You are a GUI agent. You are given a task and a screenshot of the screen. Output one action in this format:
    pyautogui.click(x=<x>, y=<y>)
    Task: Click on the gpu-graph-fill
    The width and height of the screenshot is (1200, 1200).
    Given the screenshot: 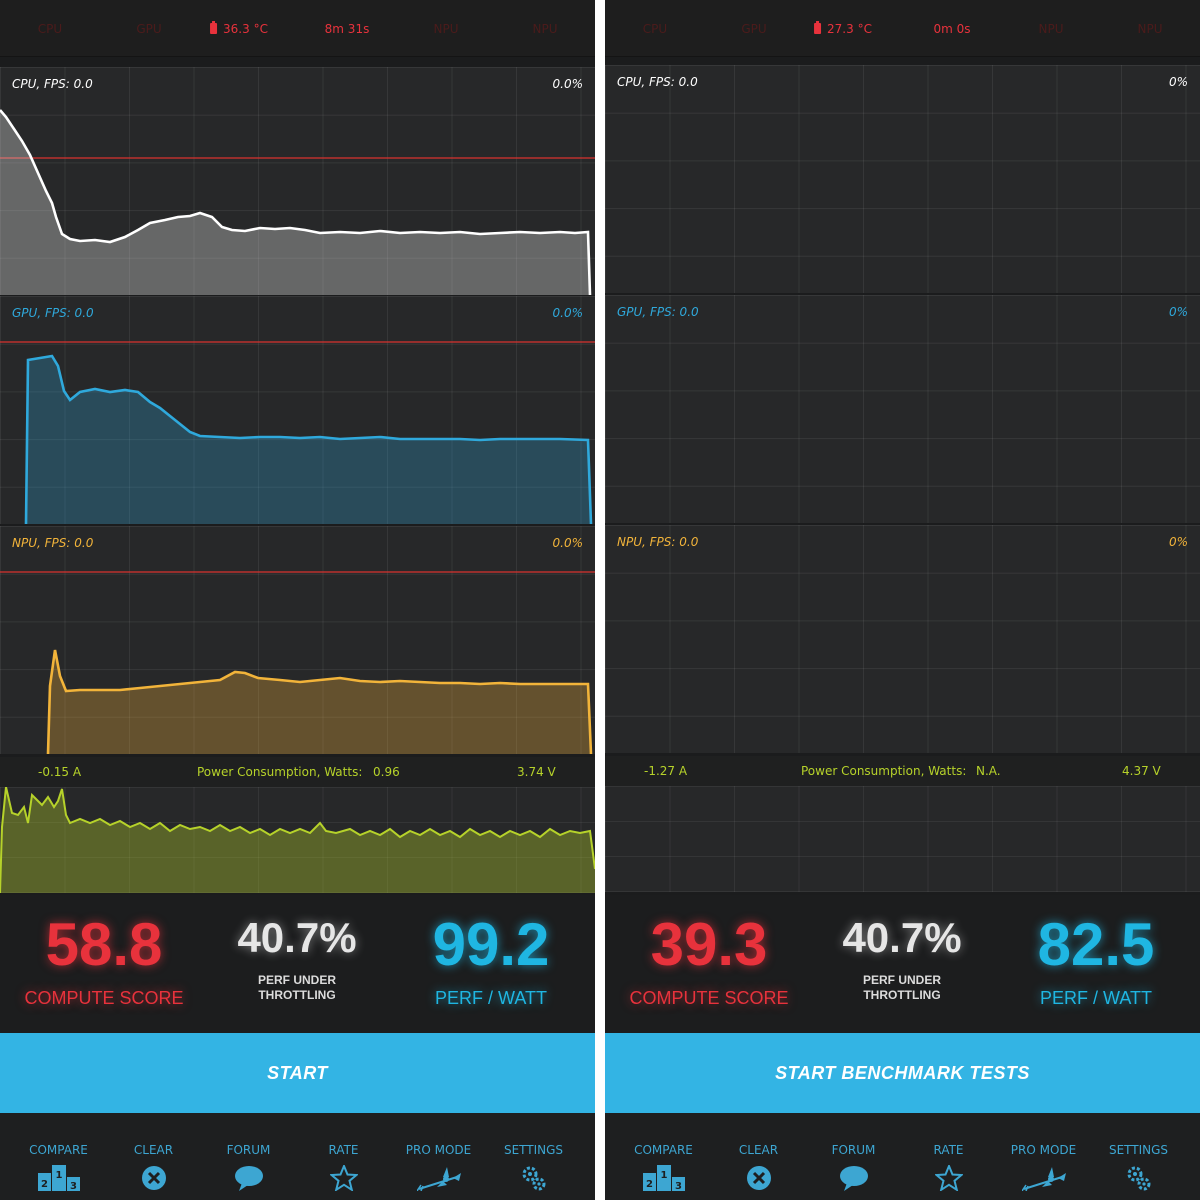 What is the action you would take?
    pyautogui.click(x=308, y=440)
    